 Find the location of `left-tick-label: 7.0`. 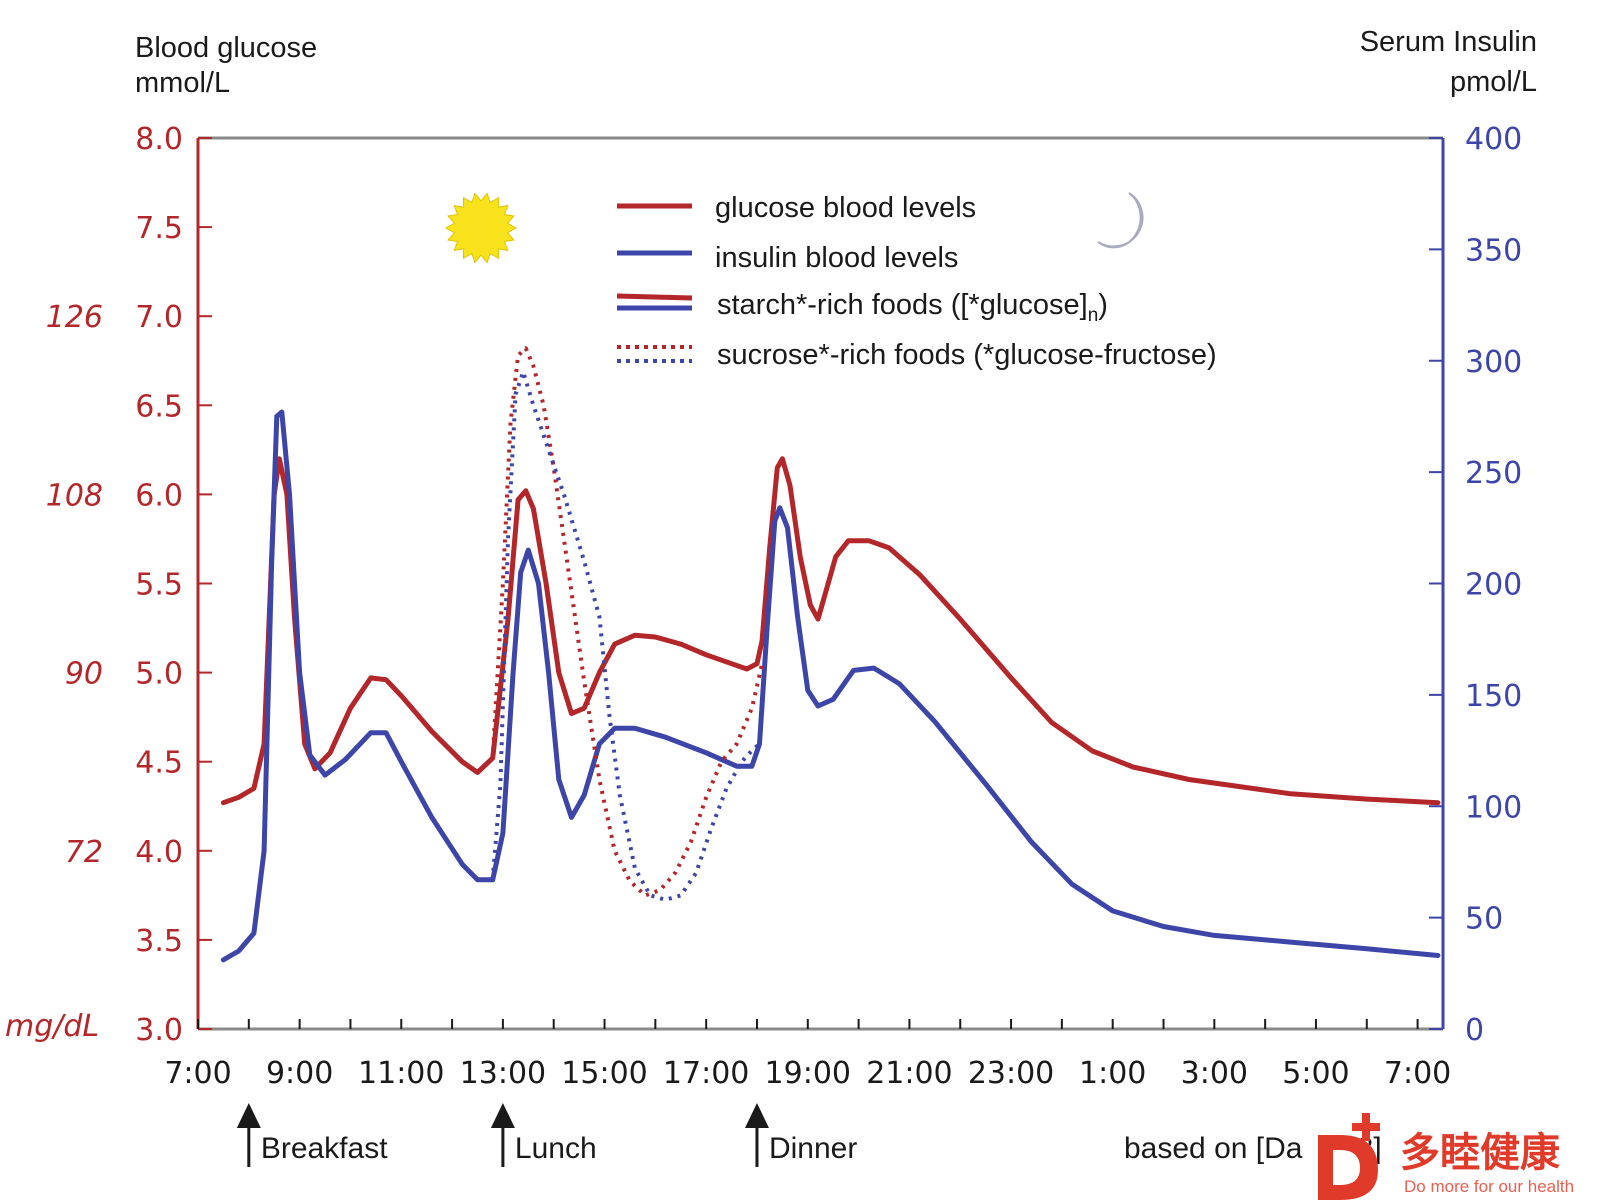

left-tick-label: 7.0 is located at coordinates (159, 317).